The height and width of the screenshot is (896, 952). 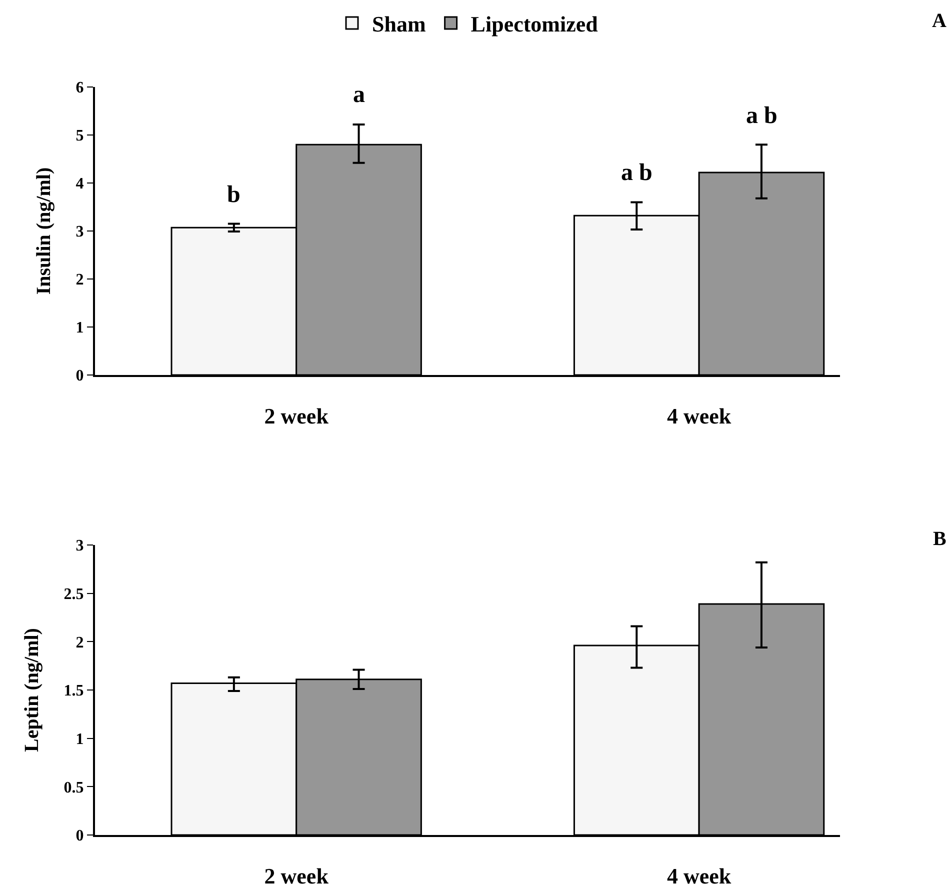 I want to click on y-axis-title: Leptin (ng/ml), so click(x=31, y=690).